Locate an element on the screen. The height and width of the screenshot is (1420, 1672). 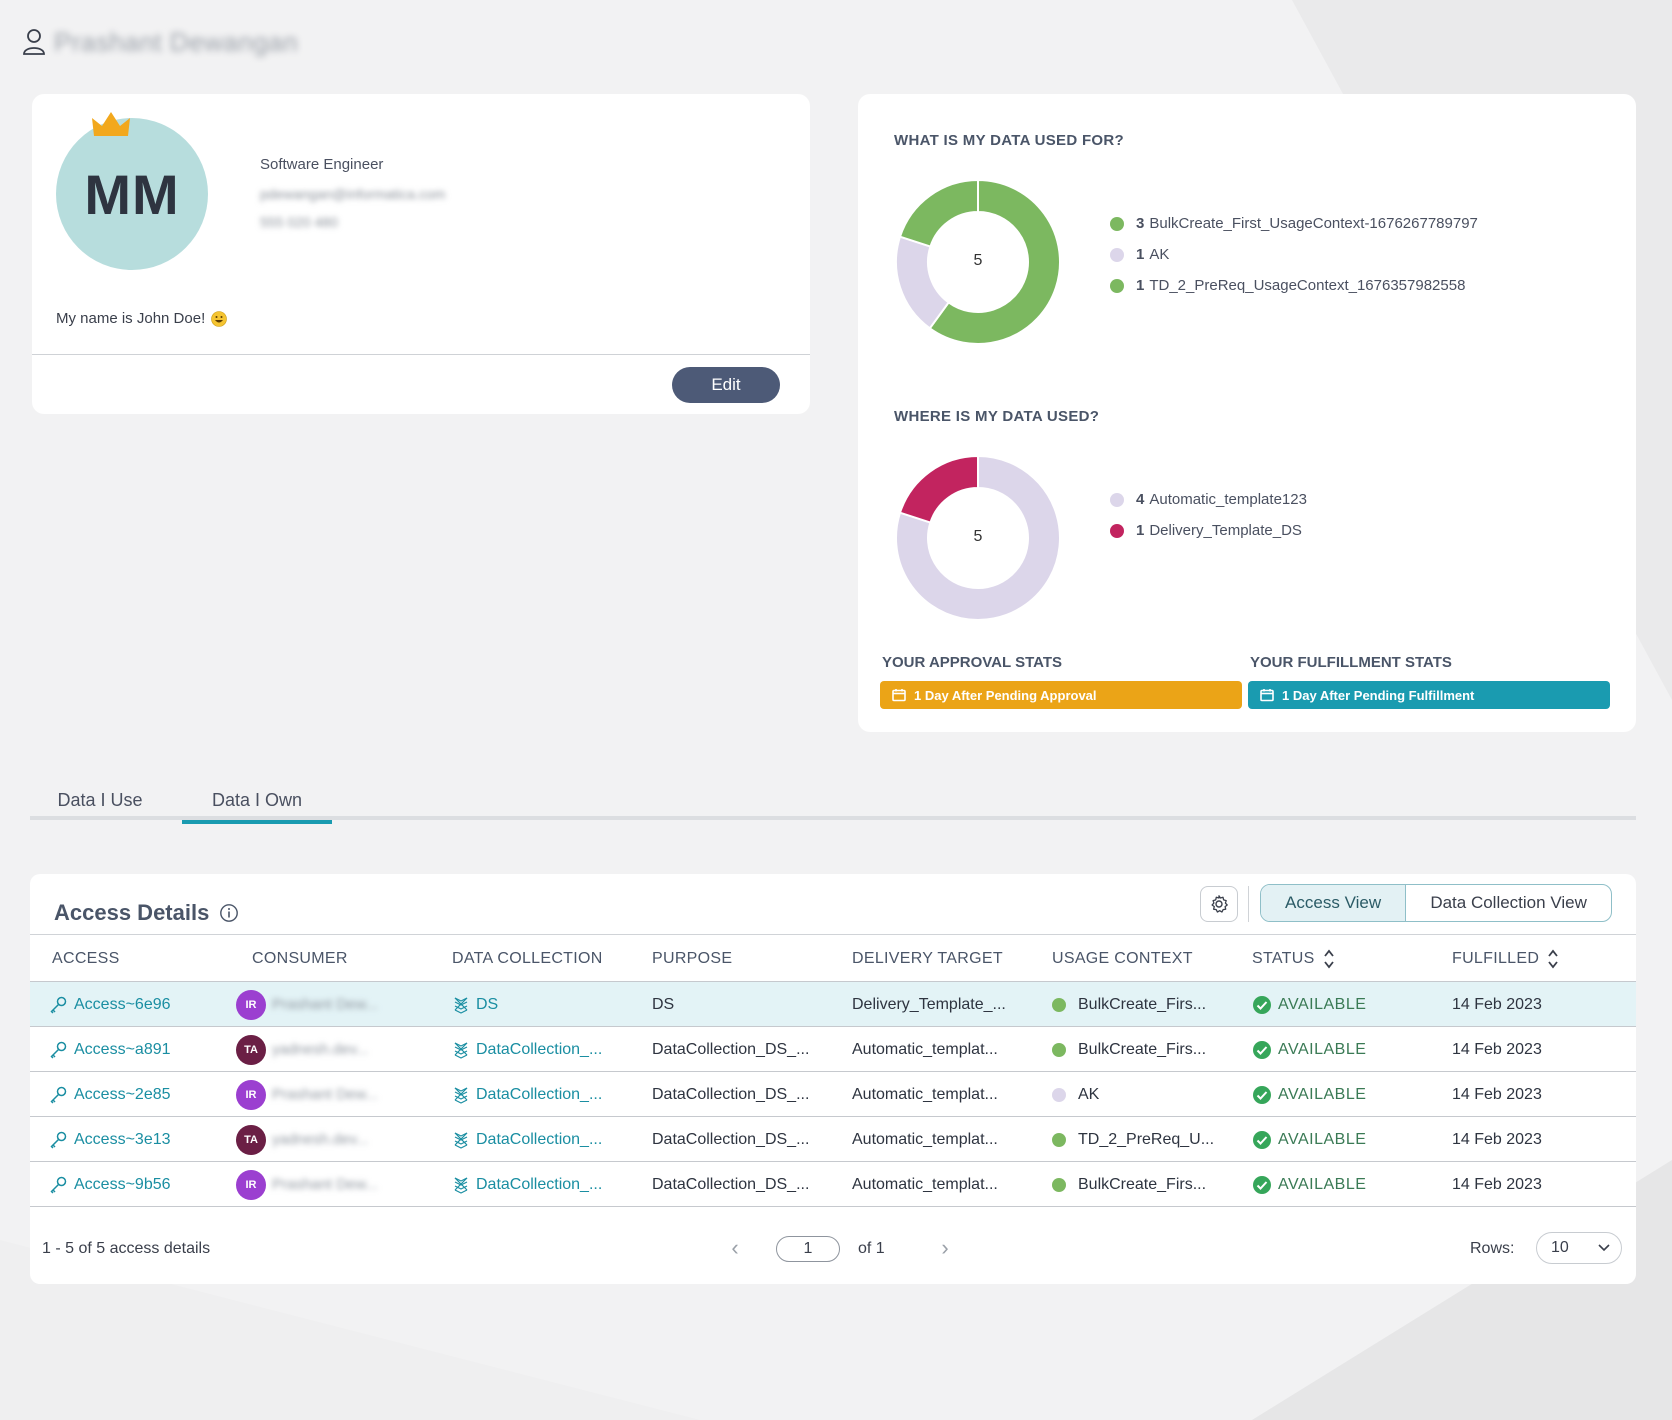
access-id: Access~3e13 is located at coordinates (122, 1139).